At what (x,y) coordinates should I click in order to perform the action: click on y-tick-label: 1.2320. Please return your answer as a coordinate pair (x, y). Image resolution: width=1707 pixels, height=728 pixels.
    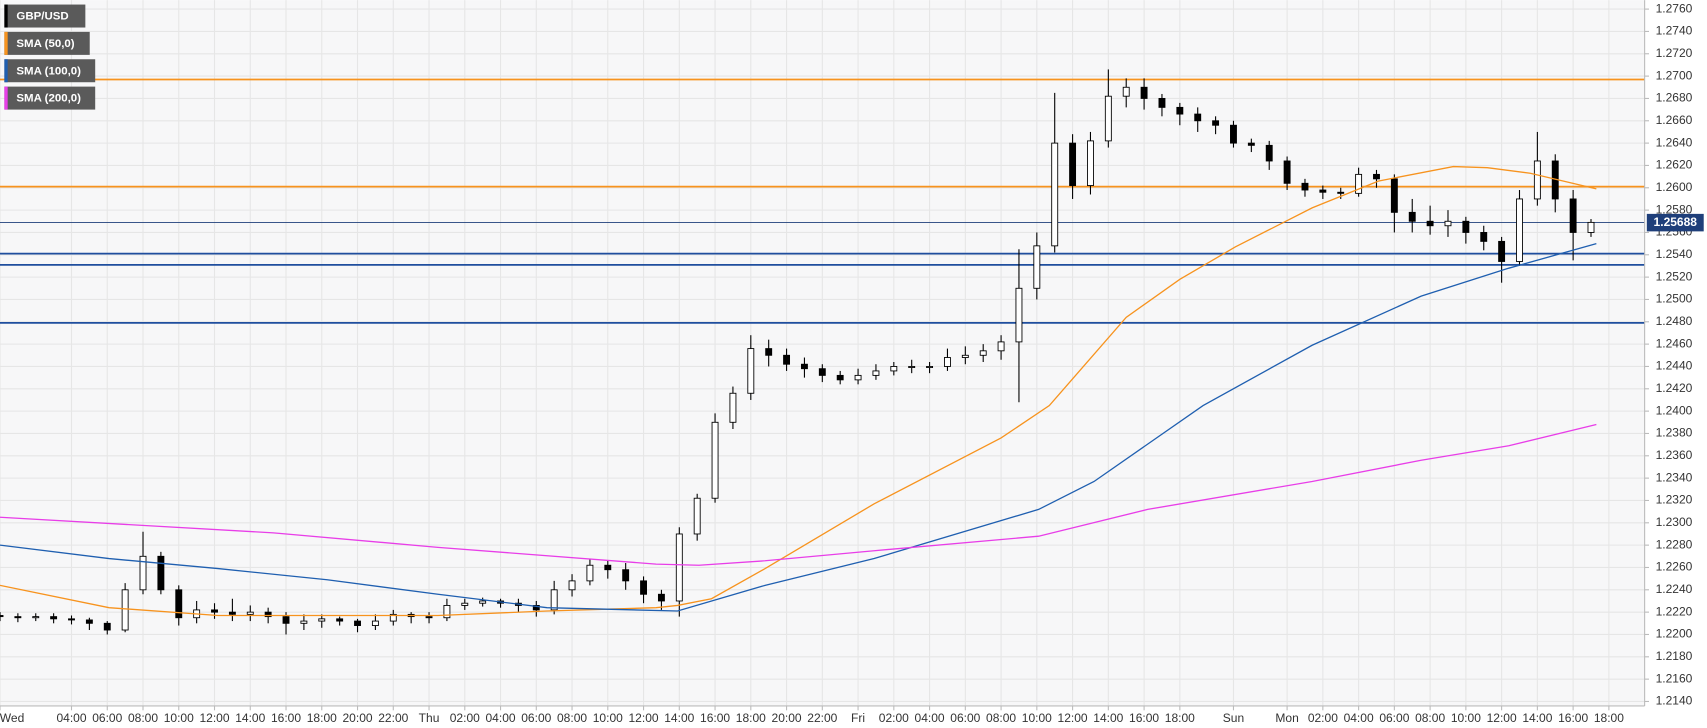
    Looking at the image, I should click on (1674, 500).